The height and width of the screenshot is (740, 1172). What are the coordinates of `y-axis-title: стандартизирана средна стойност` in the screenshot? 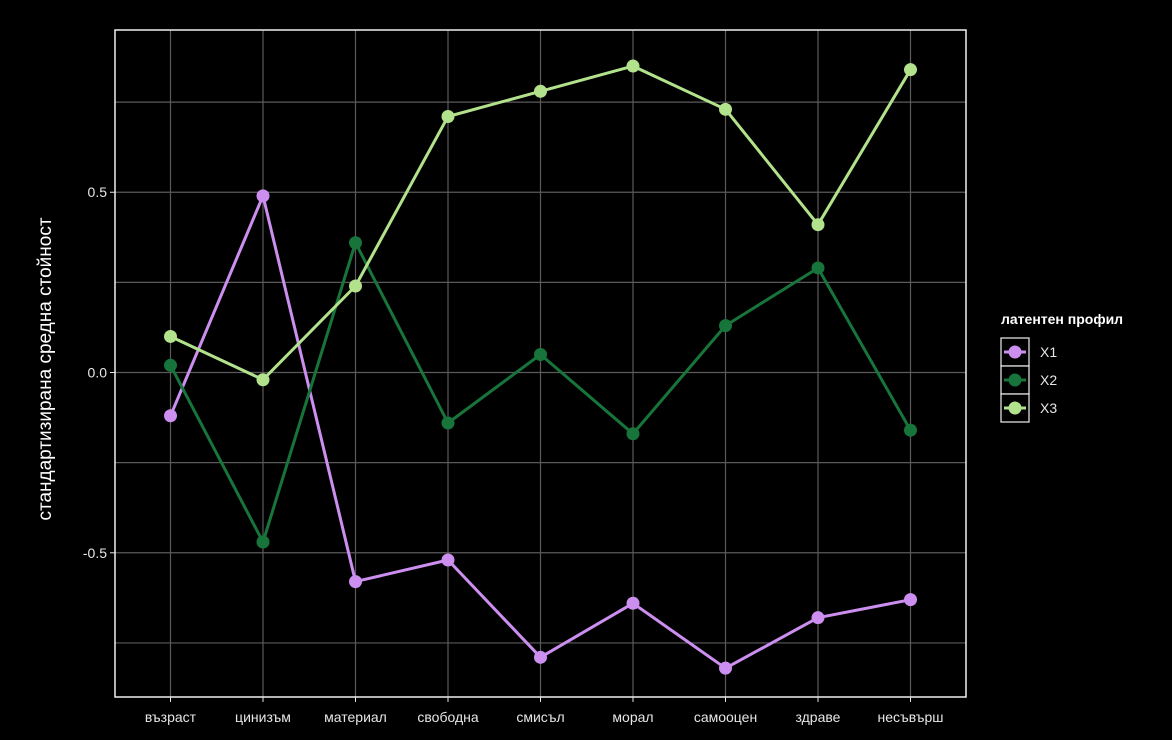 It's located at (45, 368).